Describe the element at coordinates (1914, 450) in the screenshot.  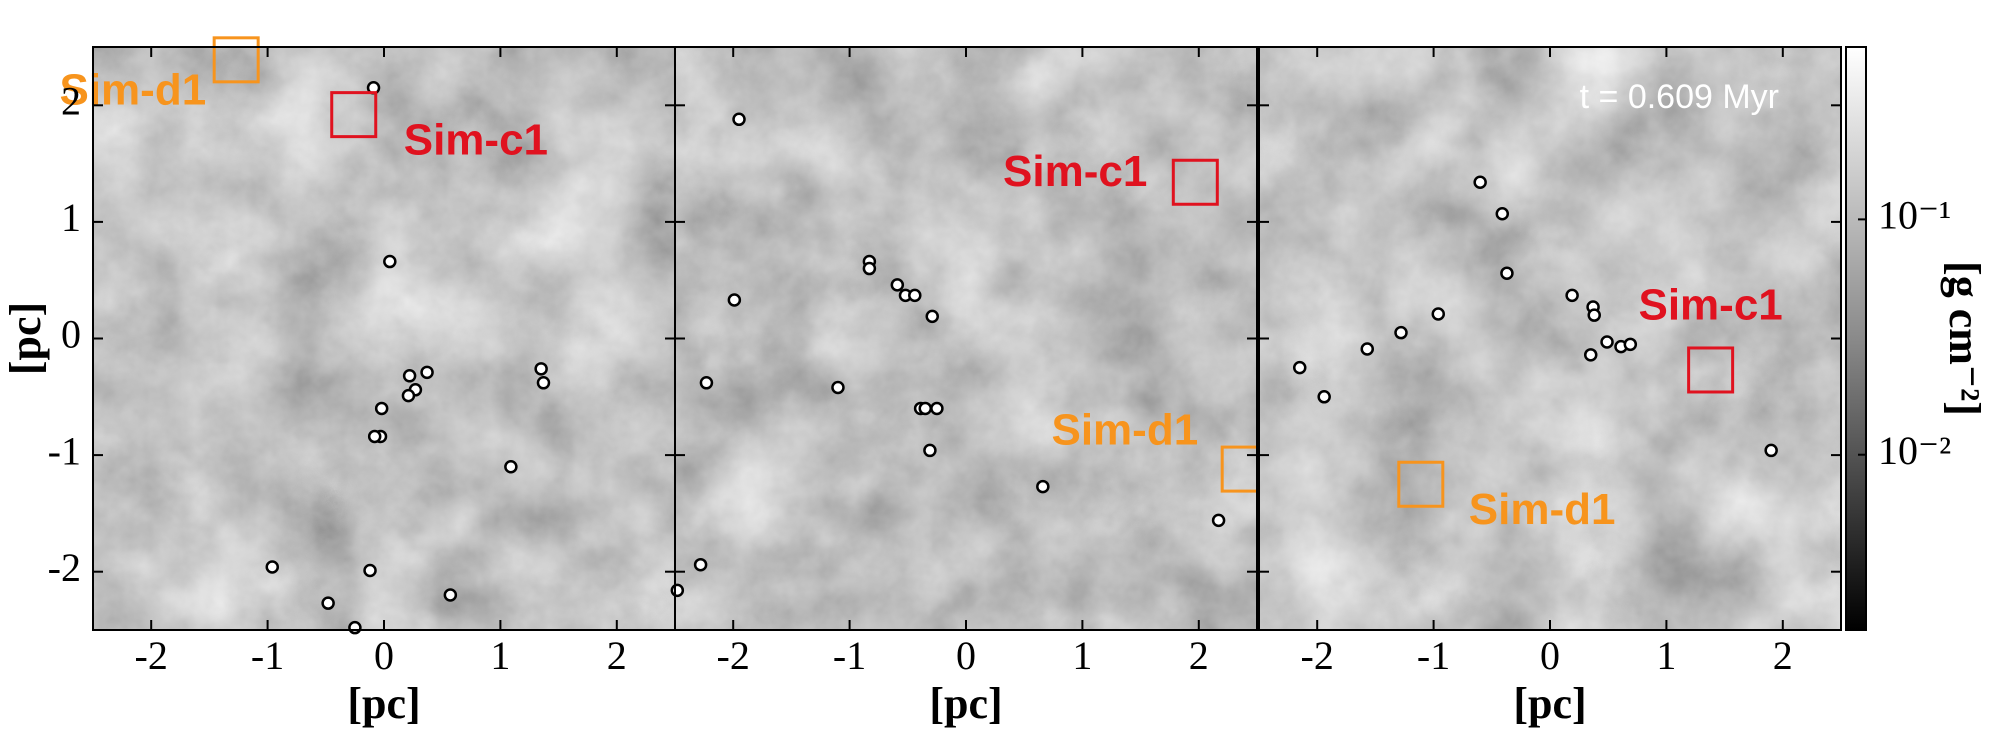
I see `colorbar-tick-label: 10⁻²` at that location.